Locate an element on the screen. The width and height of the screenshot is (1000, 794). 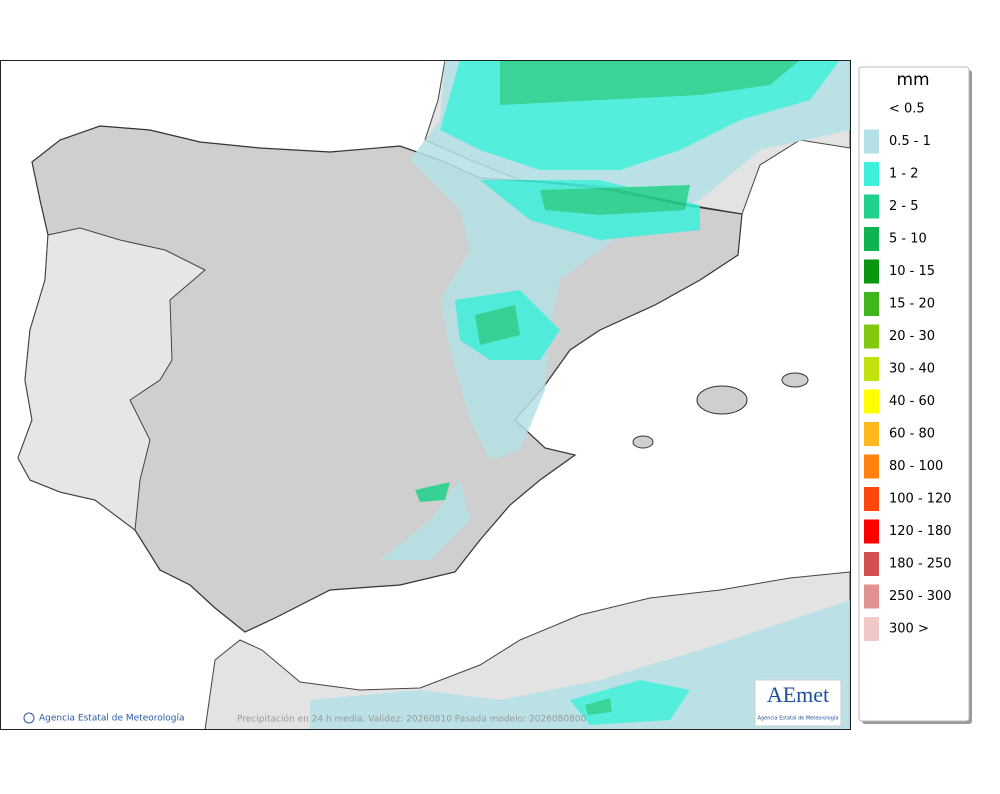
portugal is located at coordinates (111, 379).